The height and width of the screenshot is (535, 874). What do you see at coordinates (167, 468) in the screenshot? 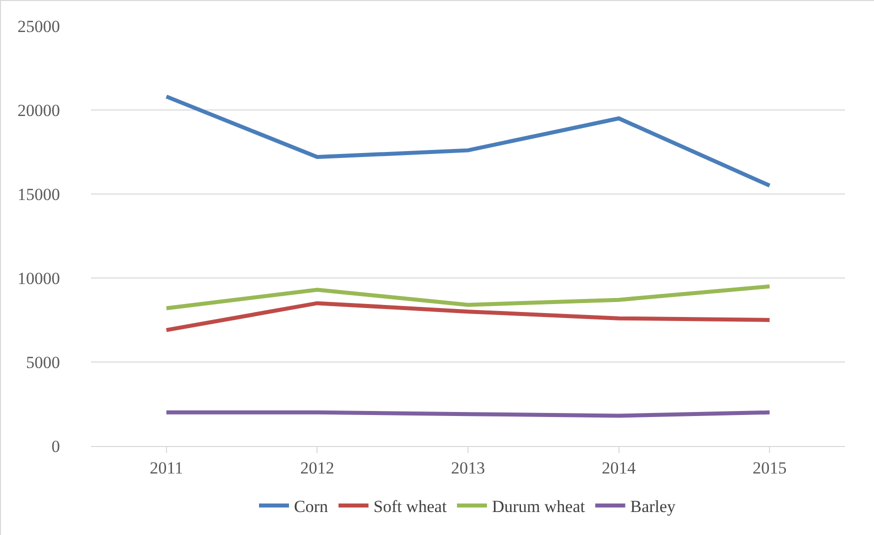
I see `x-tick-label: 2011` at bounding box center [167, 468].